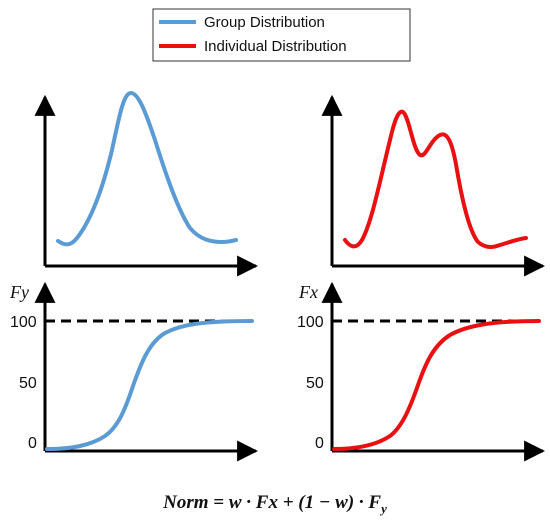 The height and width of the screenshot is (529, 550). What do you see at coordinates (149, 385) in the screenshot?
I see `group-cumulative-curve` at bounding box center [149, 385].